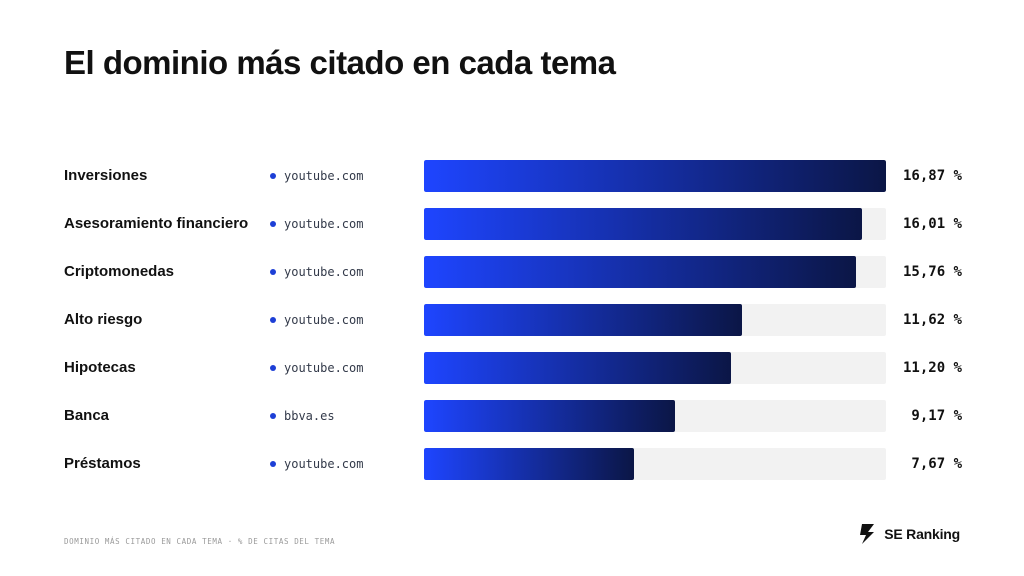 The height and width of the screenshot is (576, 1024). What do you see at coordinates (868, 534) in the screenshot?
I see `se-ranking-logo-icon` at bounding box center [868, 534].